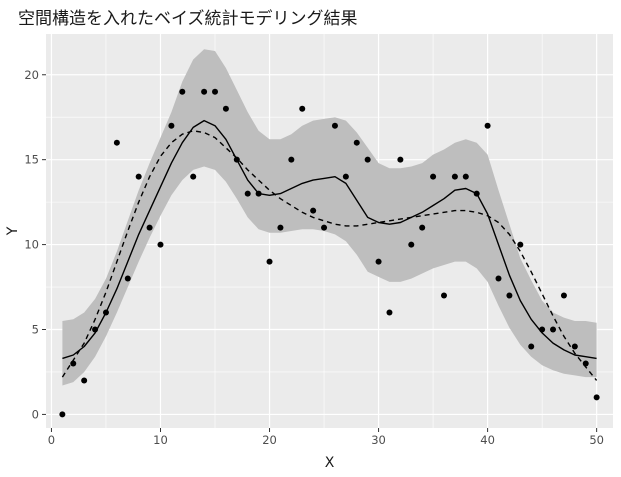 The height and width of the screenshot is (477, 621). I want to click on y-tick-label: 10, so click(31, 245).